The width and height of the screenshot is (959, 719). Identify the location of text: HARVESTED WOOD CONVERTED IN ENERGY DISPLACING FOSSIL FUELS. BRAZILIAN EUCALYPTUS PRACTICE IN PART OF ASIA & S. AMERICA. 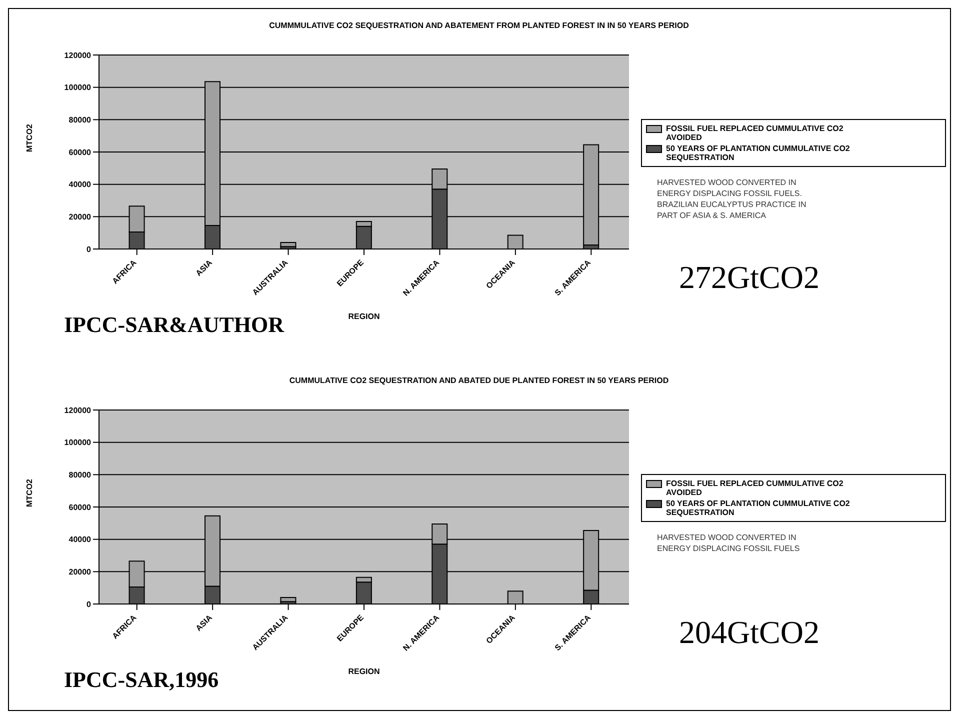
(732, 199).